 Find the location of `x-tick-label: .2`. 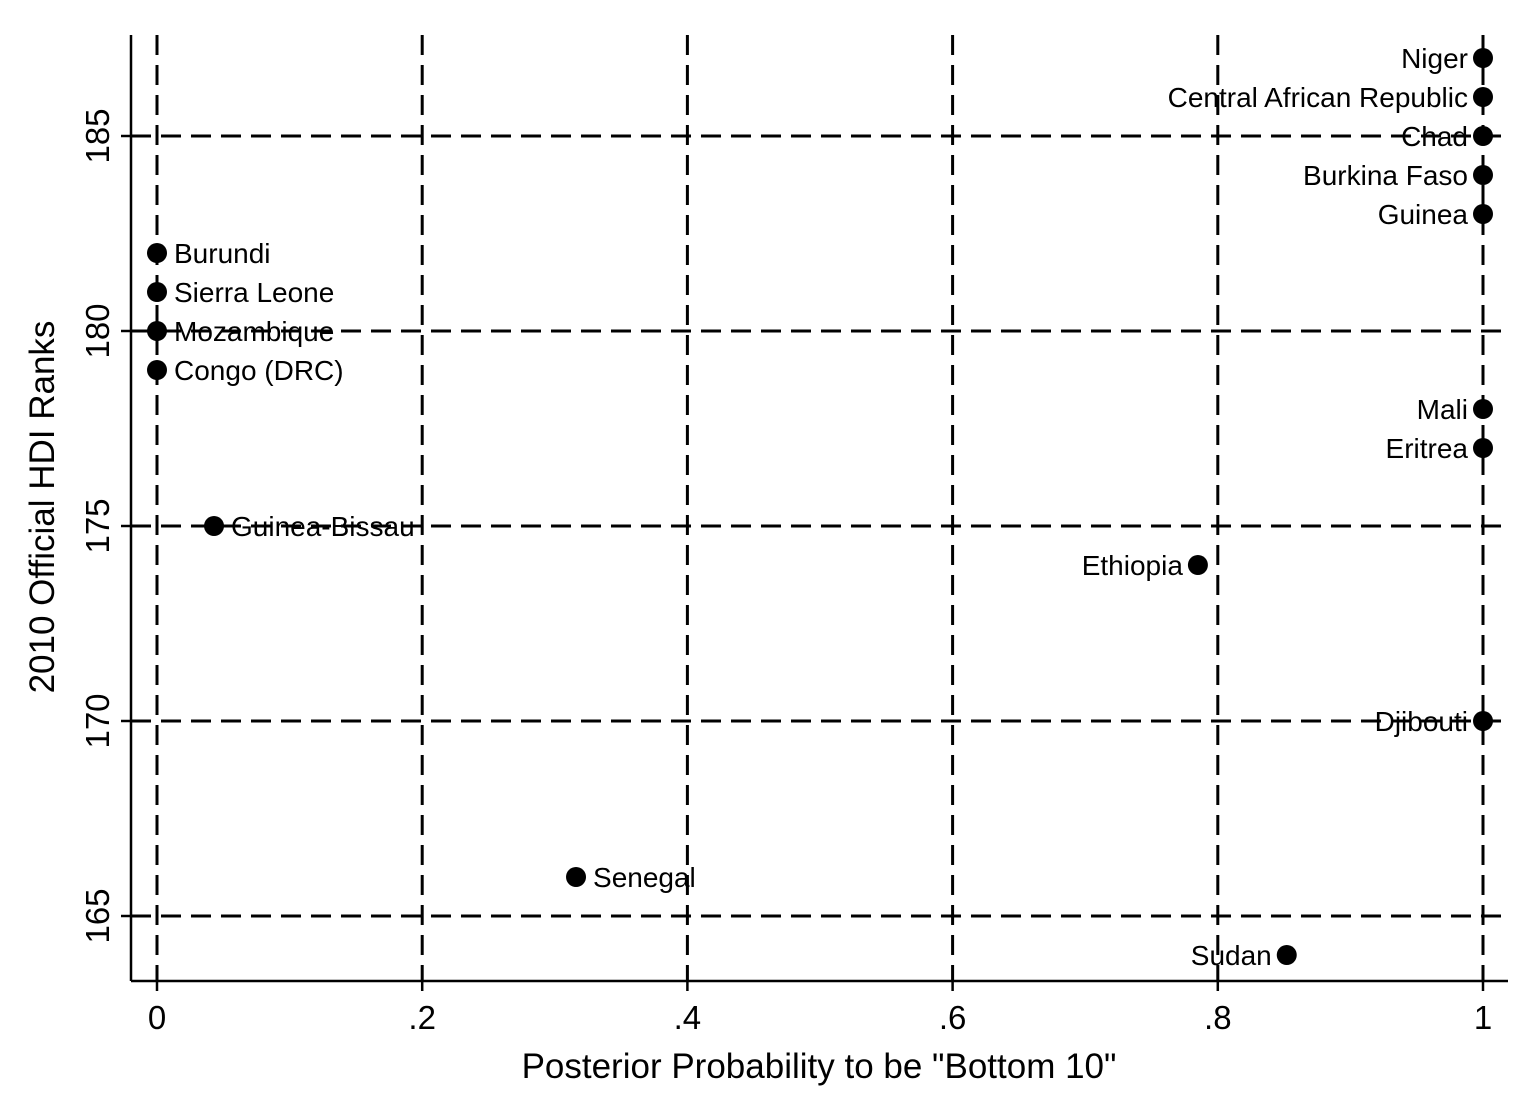

x-tick-label: .2 is located at coordinates (422, 1017).